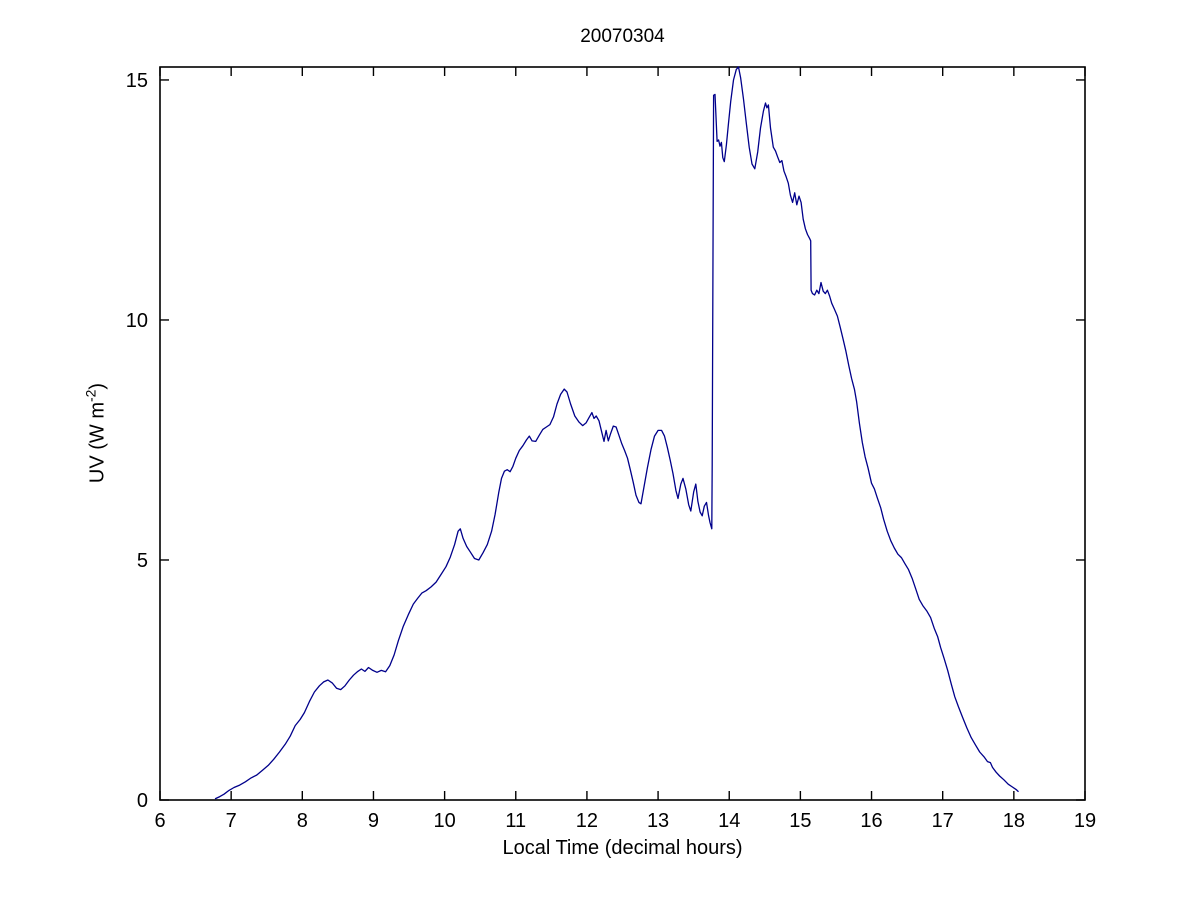  I want to click on y-tick-label: 5, so click(142, 561).